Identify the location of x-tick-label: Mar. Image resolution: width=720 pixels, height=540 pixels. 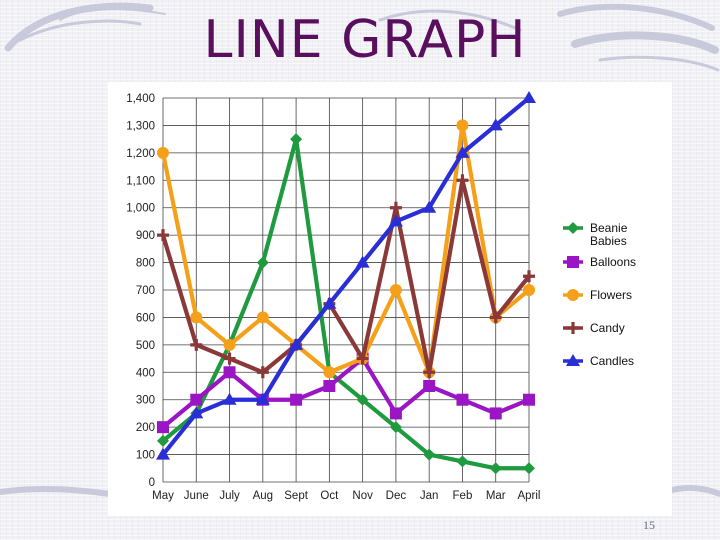
(496, 496).